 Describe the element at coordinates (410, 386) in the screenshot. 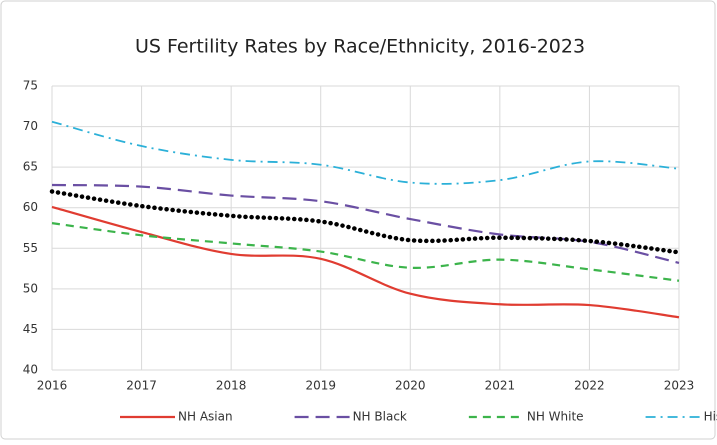

I see `x-tick-label: 2020` at that location.